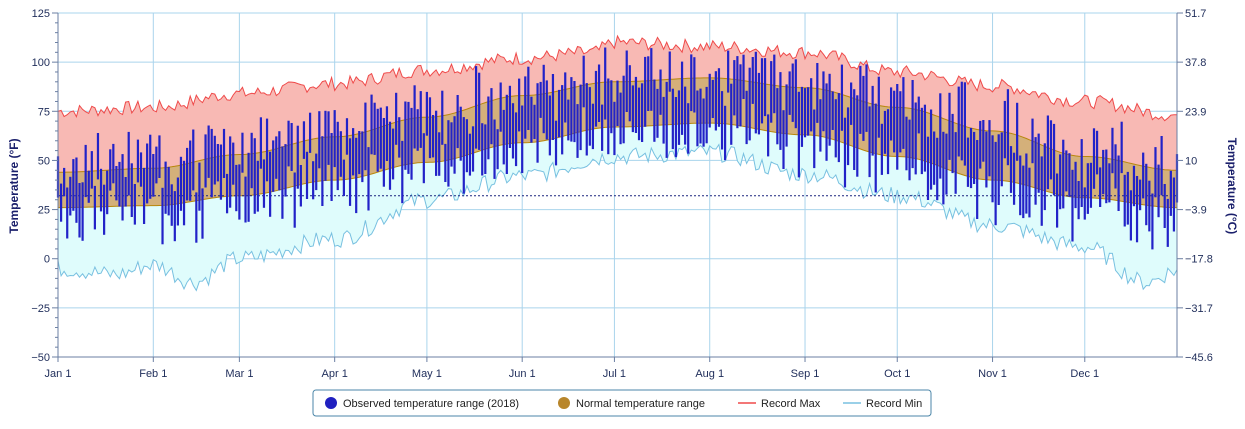 The height and width of the screenshot is (429, 1245). What do you see at coordinates (882, 404) in the screenshot?
I see `legend-item-record-min: Record Min` at bounding box center [882, 404].